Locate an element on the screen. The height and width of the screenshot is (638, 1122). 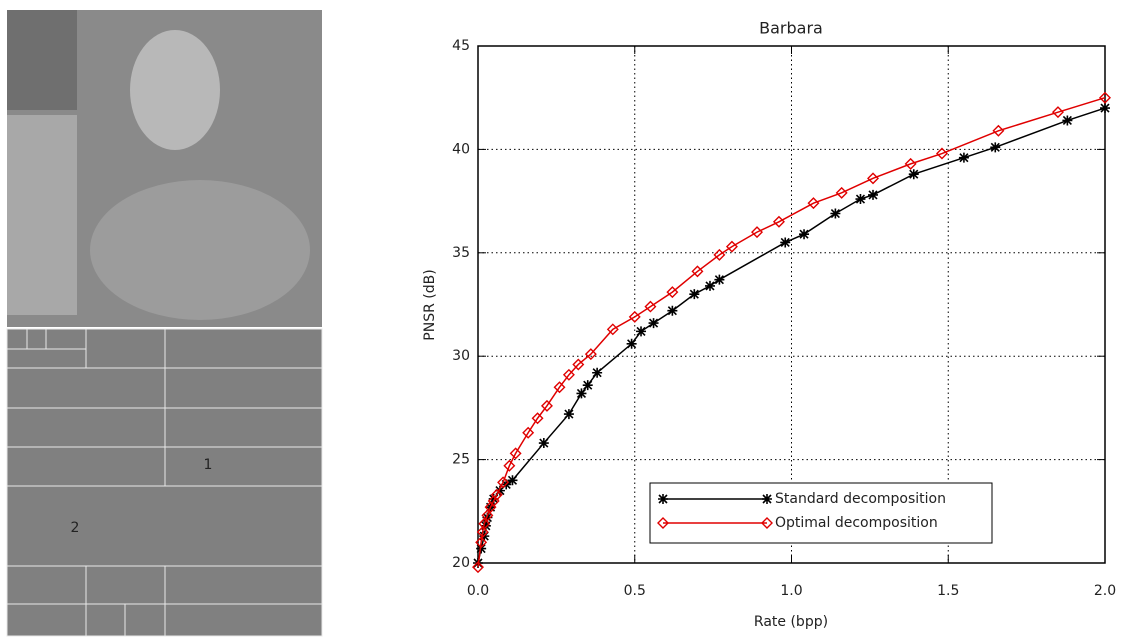
x-tick-label: 0.0 is located at coordinates (478, 591).